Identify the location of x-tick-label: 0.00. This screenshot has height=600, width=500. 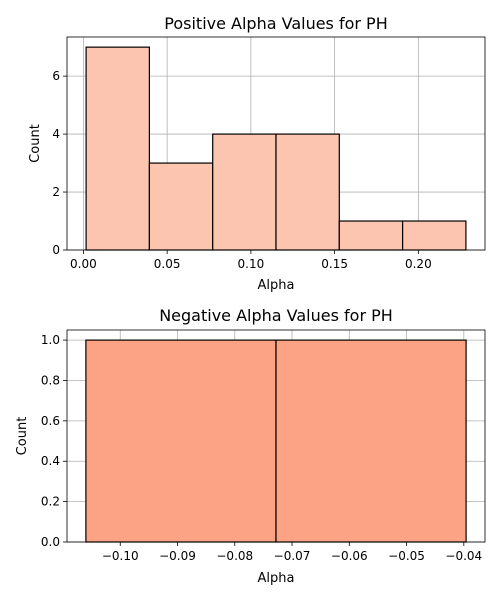
(83, 264).